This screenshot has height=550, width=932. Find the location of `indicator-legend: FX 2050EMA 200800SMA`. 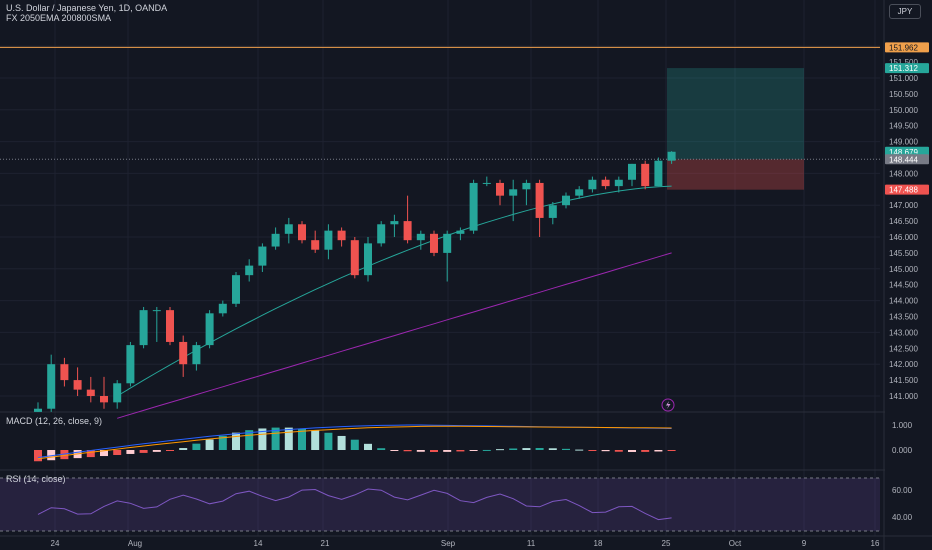

indicator-legend: FX 2050EMA 200800SMA is located at coordinates (59, 18).